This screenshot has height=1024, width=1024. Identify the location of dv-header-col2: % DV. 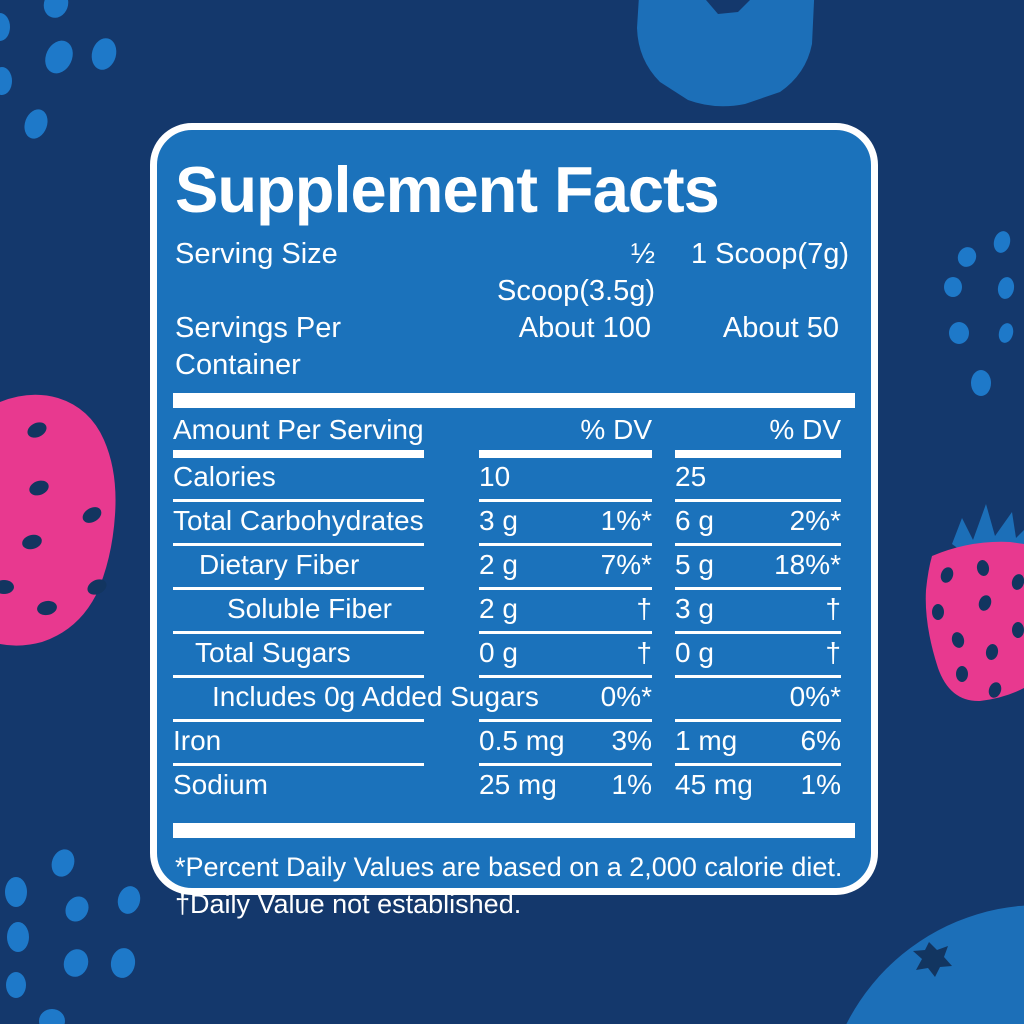
(758, 436).